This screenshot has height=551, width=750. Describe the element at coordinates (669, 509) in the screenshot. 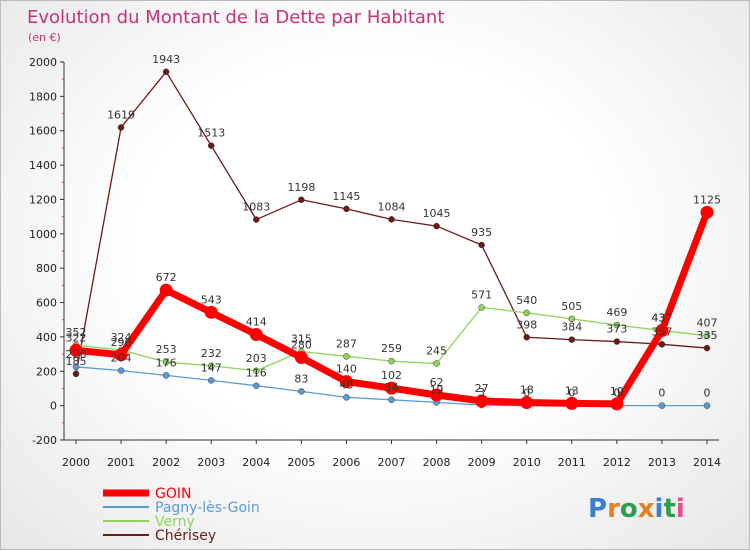

I see `logo-letter: t` at that location.